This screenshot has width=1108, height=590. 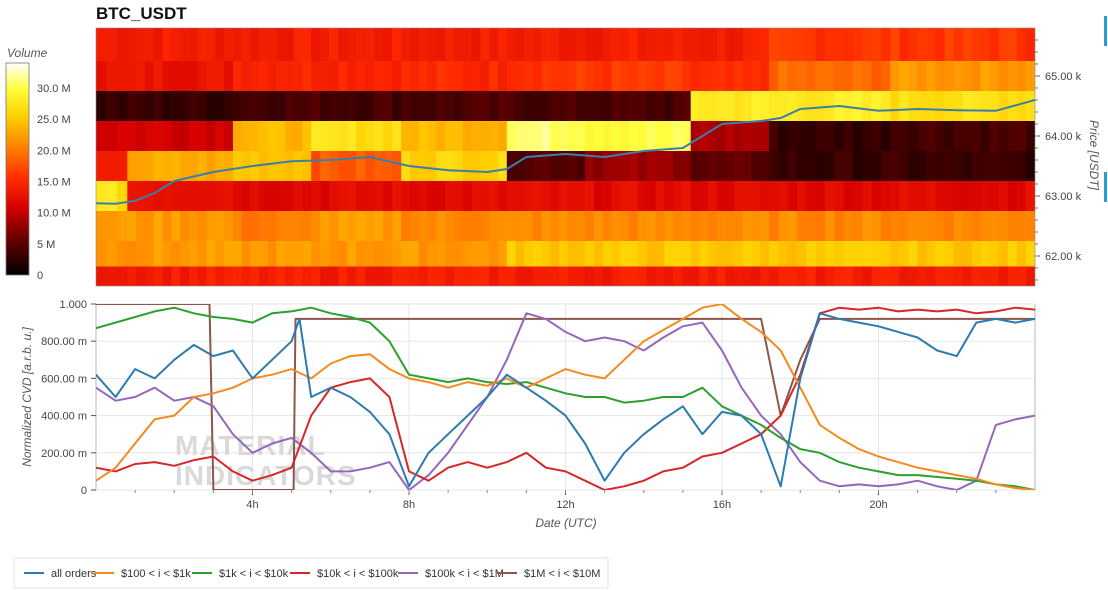 What do you see at coordinates (1063, 77) in the screenshot?
I see `price-tick-label: 65.00 k` at bounding box center [1063, 77].